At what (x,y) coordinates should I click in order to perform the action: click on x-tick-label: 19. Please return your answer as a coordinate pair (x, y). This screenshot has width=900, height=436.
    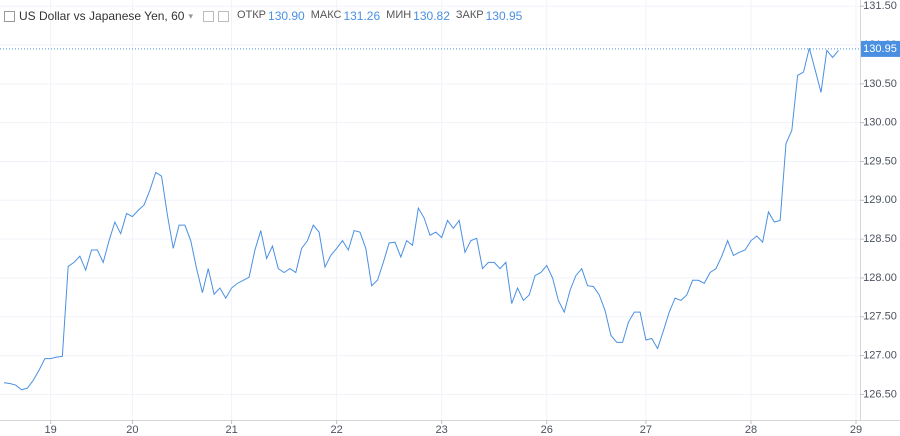
    Looking at the image, I should click on (51, 430).